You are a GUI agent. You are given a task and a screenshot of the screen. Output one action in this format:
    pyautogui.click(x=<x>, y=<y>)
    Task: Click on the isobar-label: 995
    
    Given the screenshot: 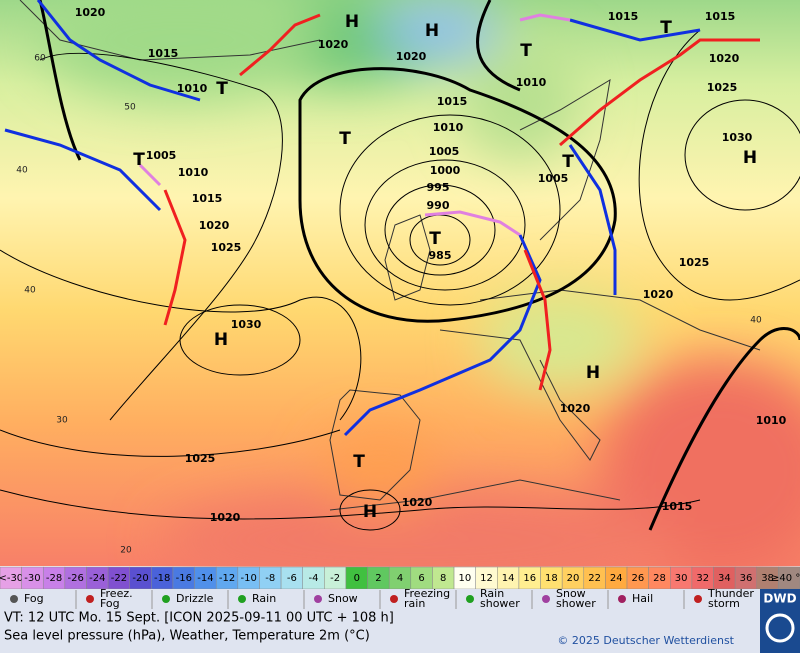 What is the action you would take?
    pyautogui.click(x=438, y=187)
    